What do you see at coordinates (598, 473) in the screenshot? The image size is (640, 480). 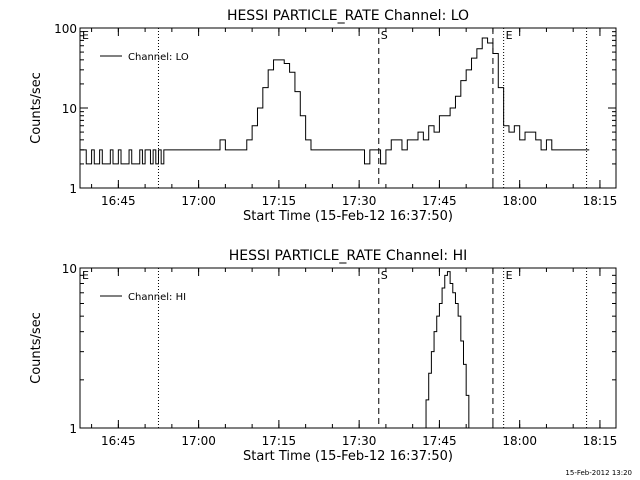 I see `footer-timestamp: 15-Feb-2012 13:20` at bounding box center [598, 473].